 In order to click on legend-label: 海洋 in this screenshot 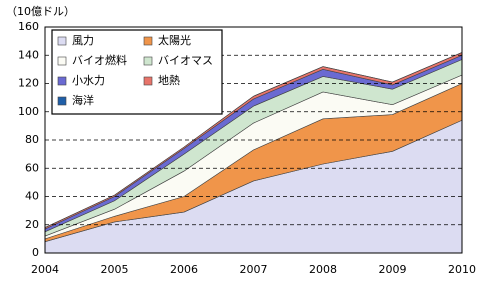, I will do `click(83, 100)`.